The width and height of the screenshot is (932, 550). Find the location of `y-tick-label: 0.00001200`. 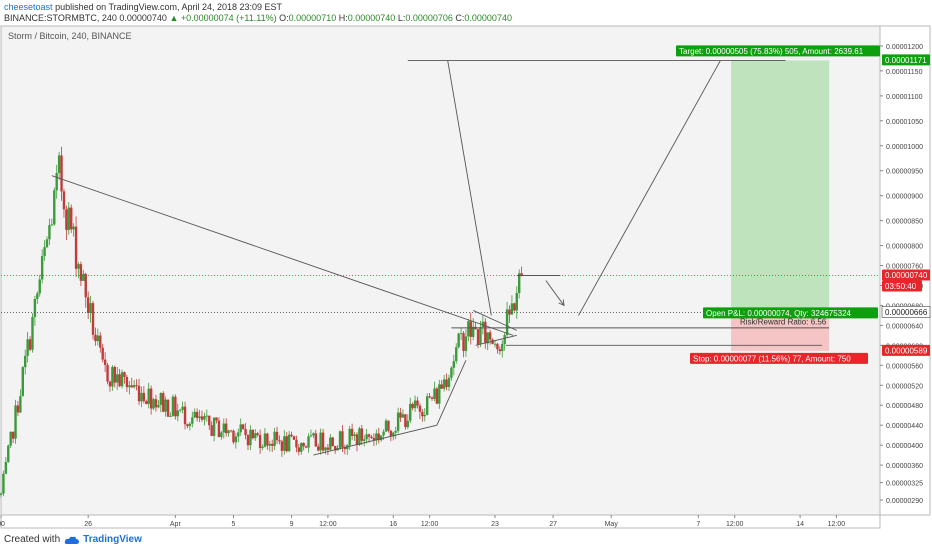

y-tick-label: 0.00001200 is located at coordinates (904, 47).